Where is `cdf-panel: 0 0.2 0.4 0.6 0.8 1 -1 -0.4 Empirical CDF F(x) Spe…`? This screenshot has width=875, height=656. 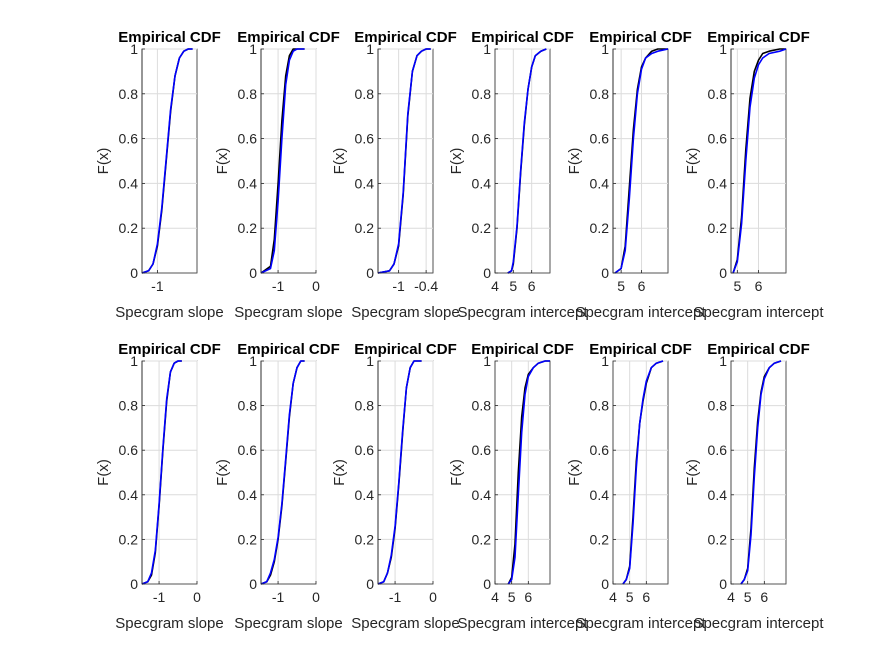
cdf-panel: 0 0.2 0.4 0.6 0.8 1 -1 -0.4 Empirical CDF F(x) Spe… is located at coordinates (395, 175).